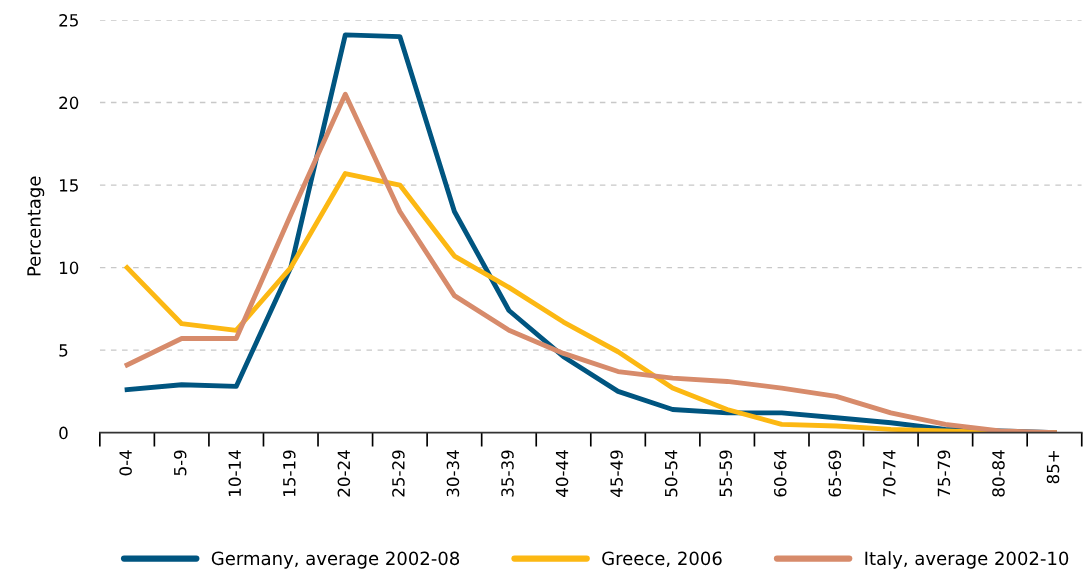 The height and width of the screenshot is (573, 1085). I want to click on y-tick-label: 20, so click(69, 103).